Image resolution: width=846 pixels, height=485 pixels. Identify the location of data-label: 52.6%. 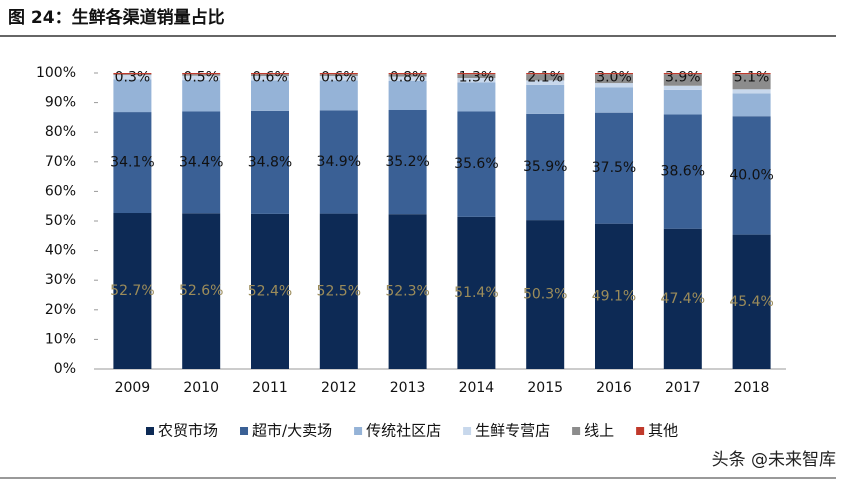
(201, 291).